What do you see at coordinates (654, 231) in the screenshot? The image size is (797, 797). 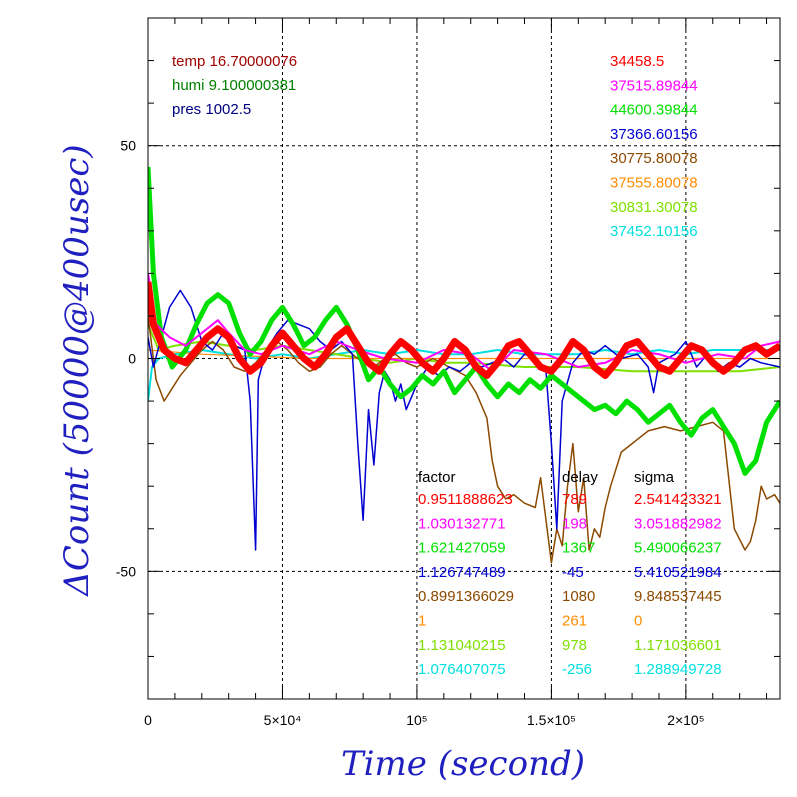 I see `series-header-value: 37452.10156` at bounding box center [654, 231].